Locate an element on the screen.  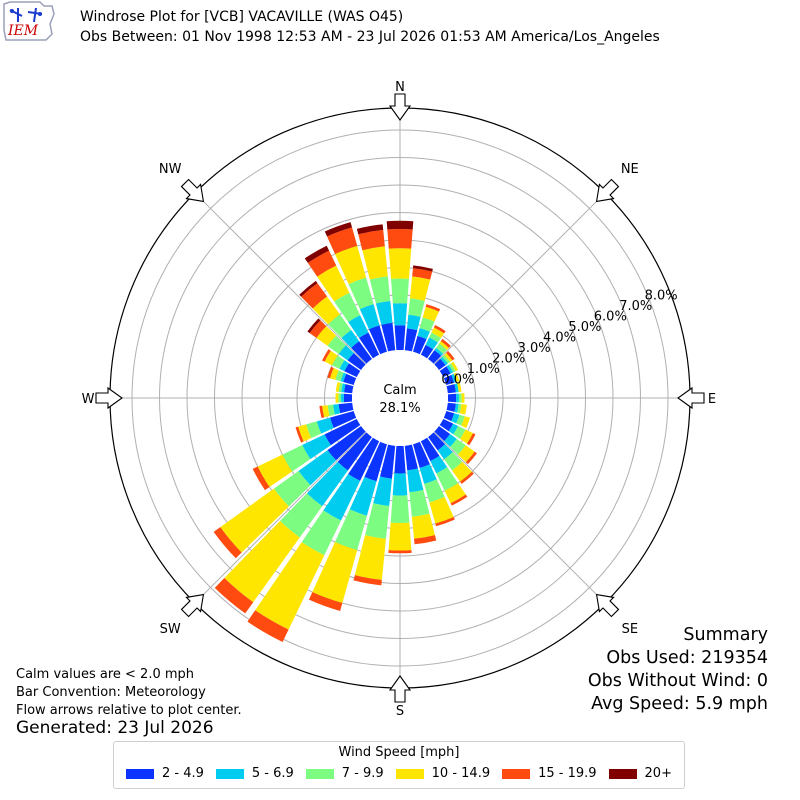
summary-title: Summary is located at coordinates (725, 635).